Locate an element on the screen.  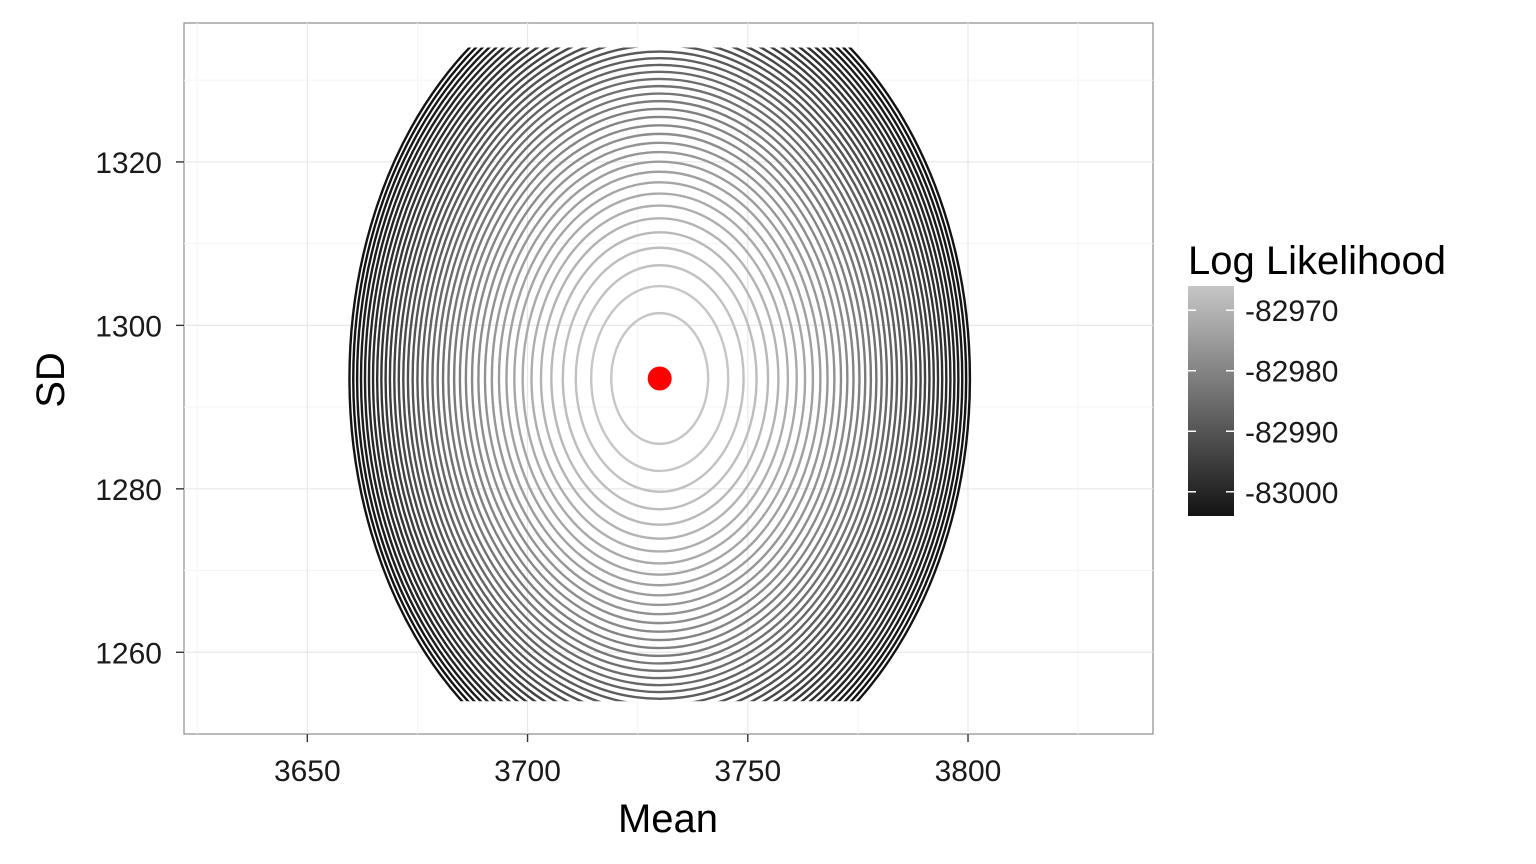
x-tick-label: 3700 is located at coordinates (527, 771).